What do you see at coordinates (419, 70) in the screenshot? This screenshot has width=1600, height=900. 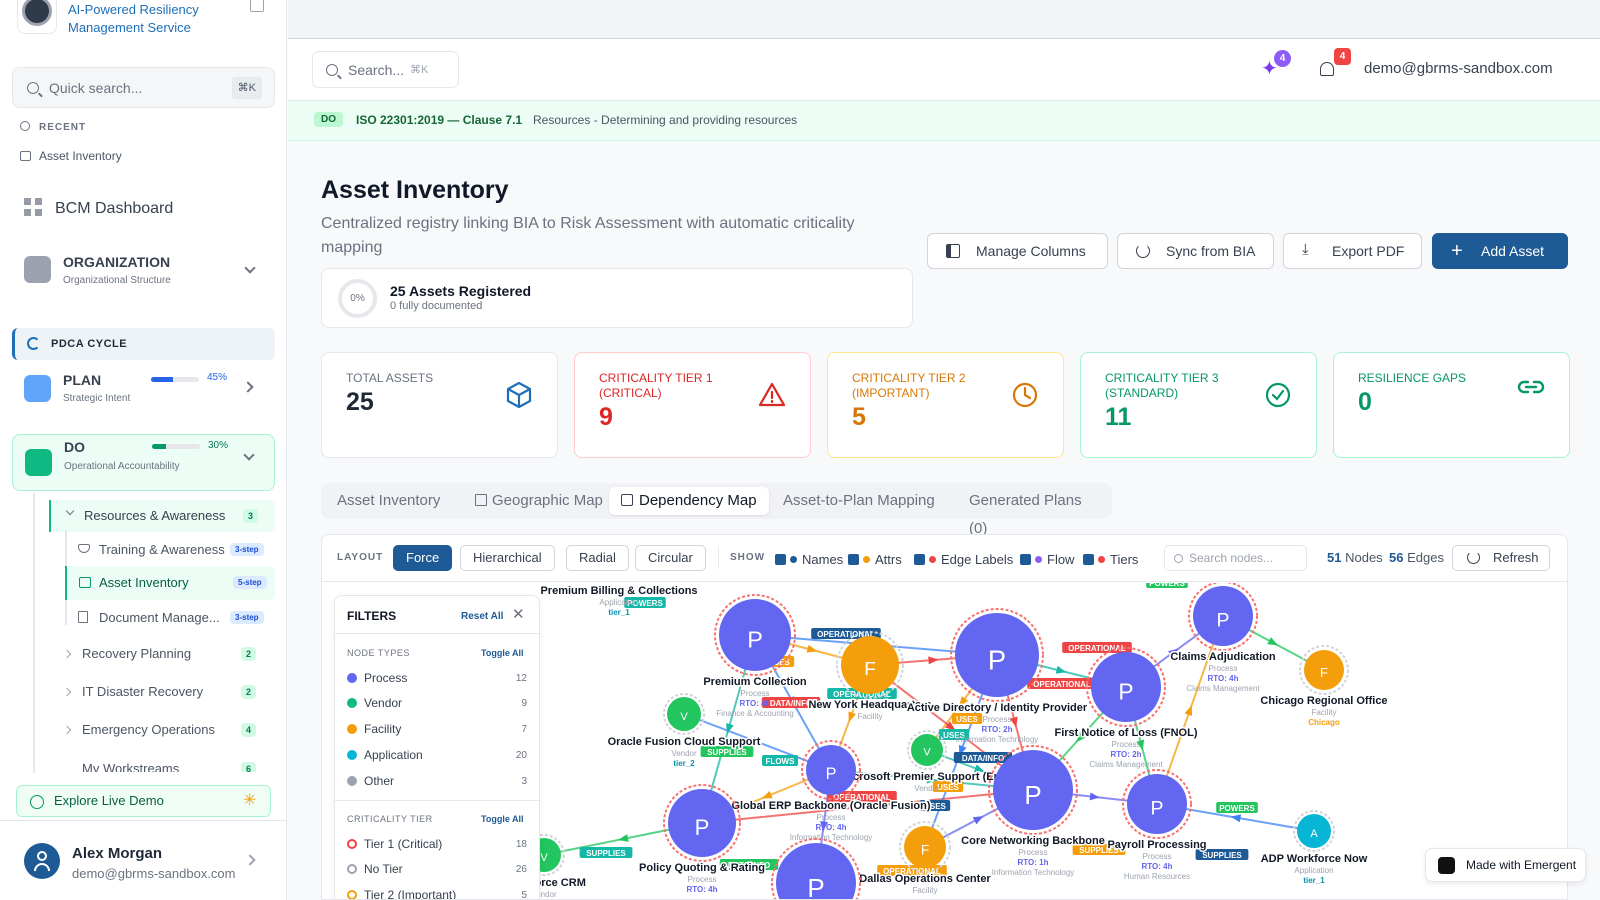 I see `shortcut-badge: ⌘K` at bounding box center [419, 70].